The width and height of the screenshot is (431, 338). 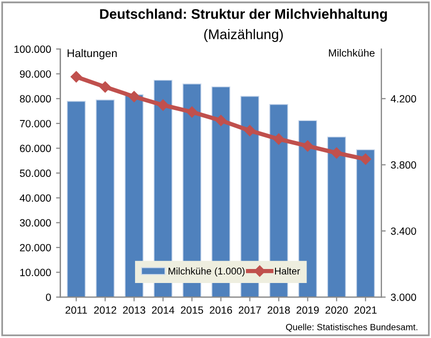 I want to click on x-tick-label: 2011, so click(x=76, y=310).